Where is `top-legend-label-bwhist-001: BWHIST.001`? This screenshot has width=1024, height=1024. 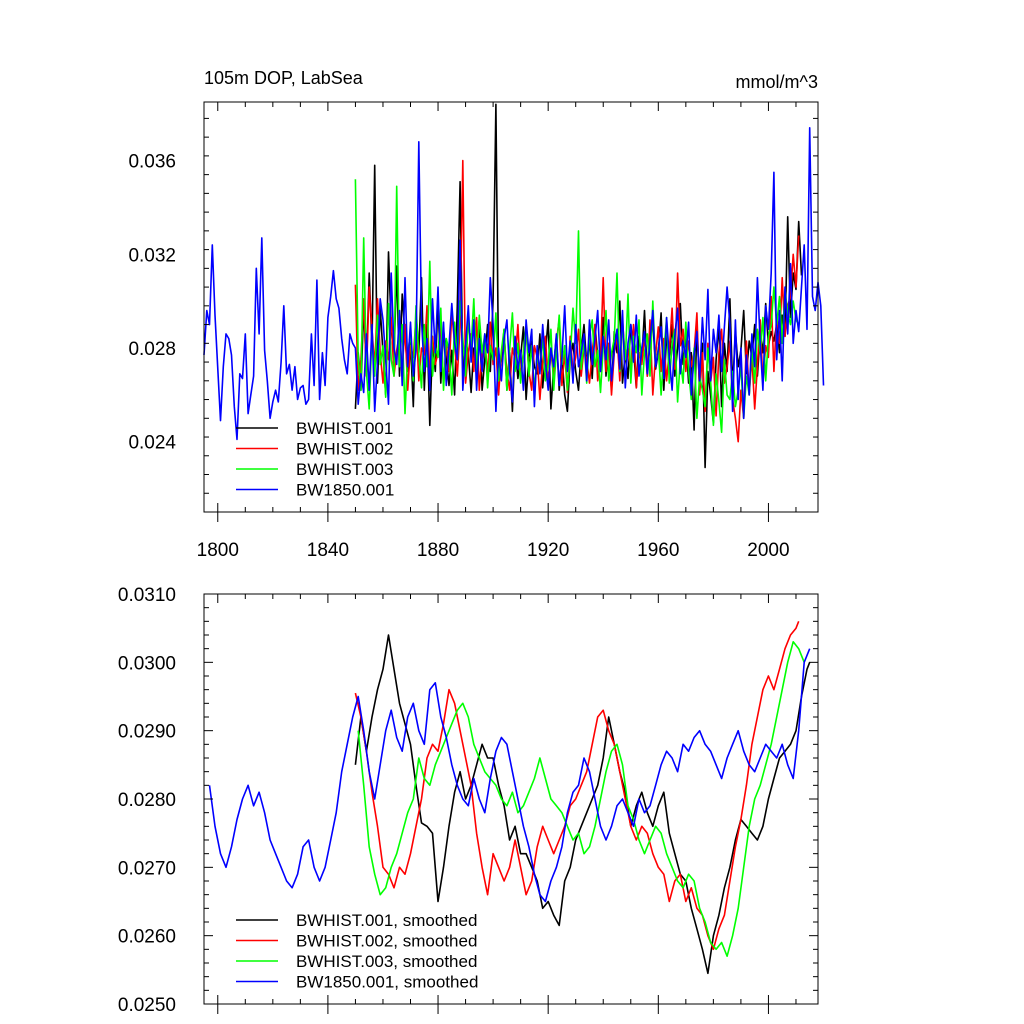
top-legend-label-bwhist-001: BWHIST.001 is located at coordinates (344, 428).